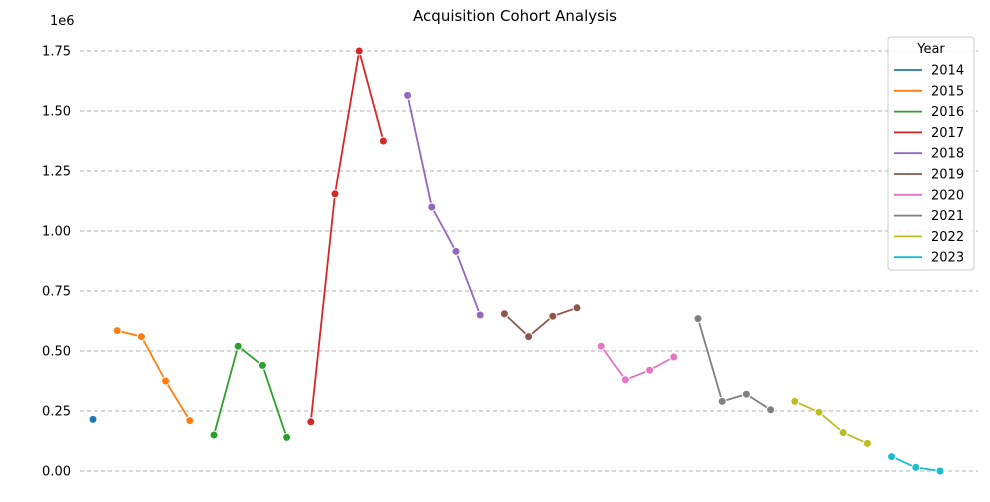  I want to click on legend-item-2019: 2019, so click(929, 175).